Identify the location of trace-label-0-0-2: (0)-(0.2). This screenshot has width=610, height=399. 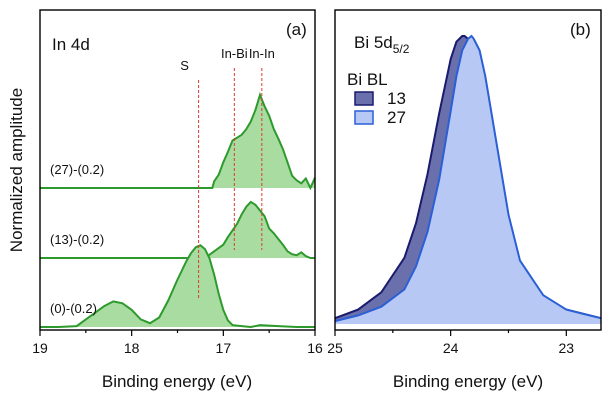
(73, 308).